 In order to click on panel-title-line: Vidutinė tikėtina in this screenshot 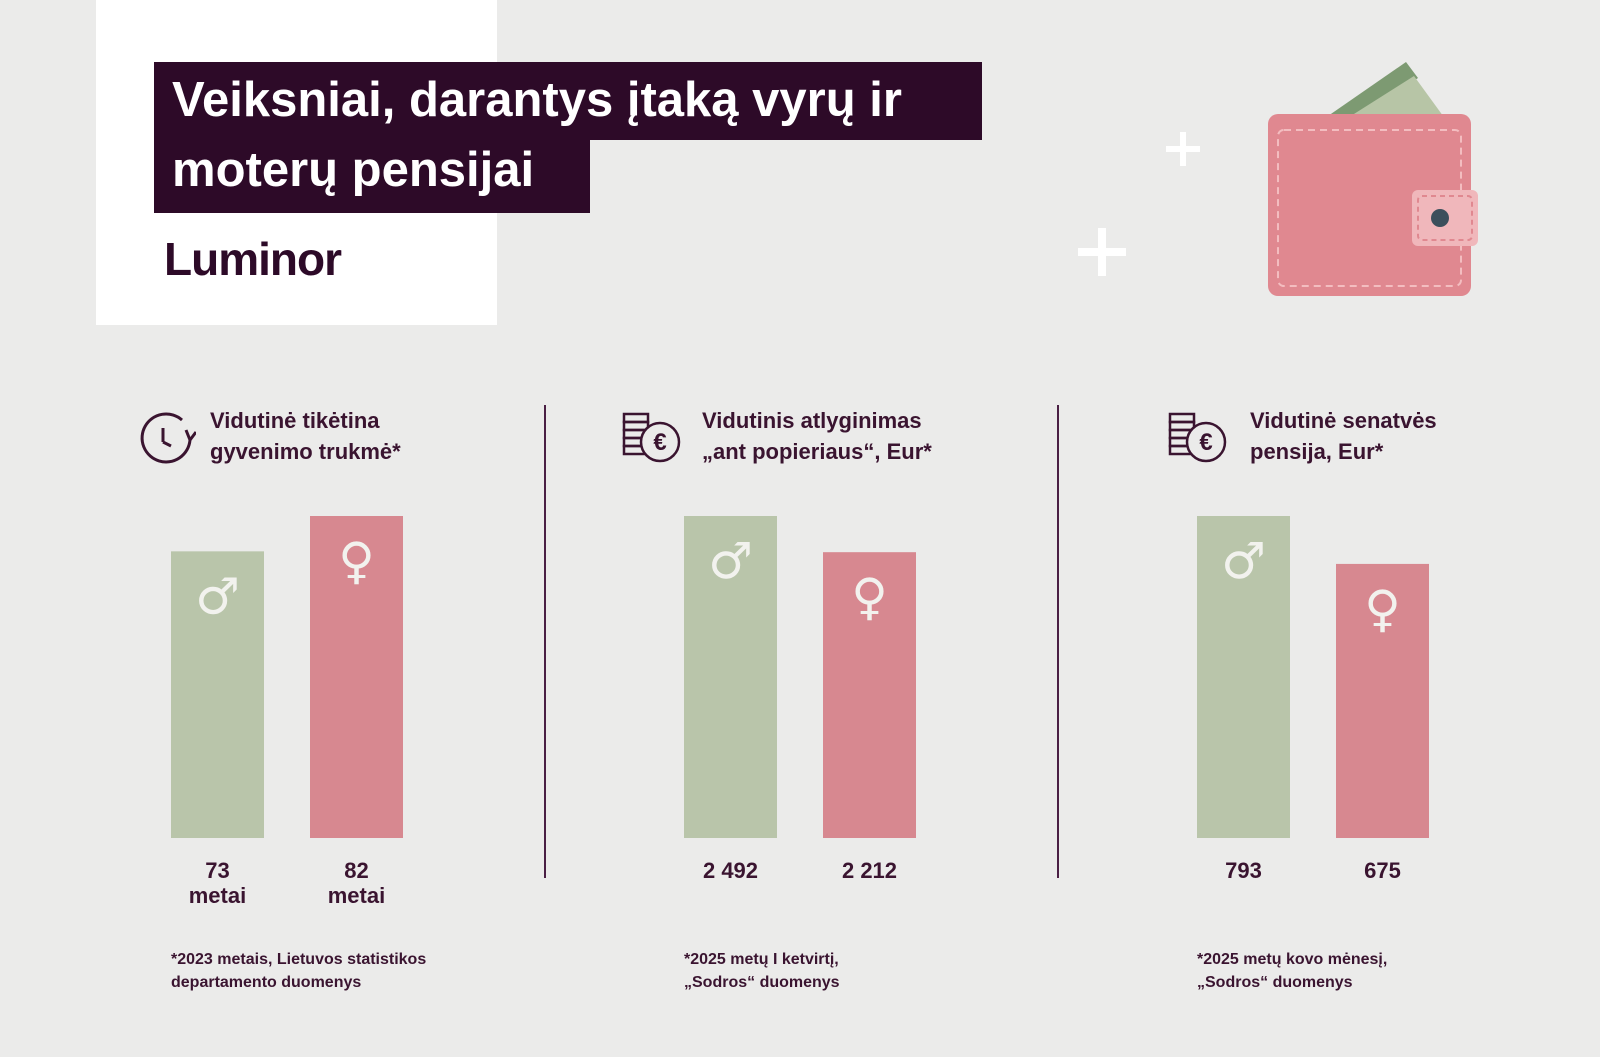, I will do `click(295, 420)`.